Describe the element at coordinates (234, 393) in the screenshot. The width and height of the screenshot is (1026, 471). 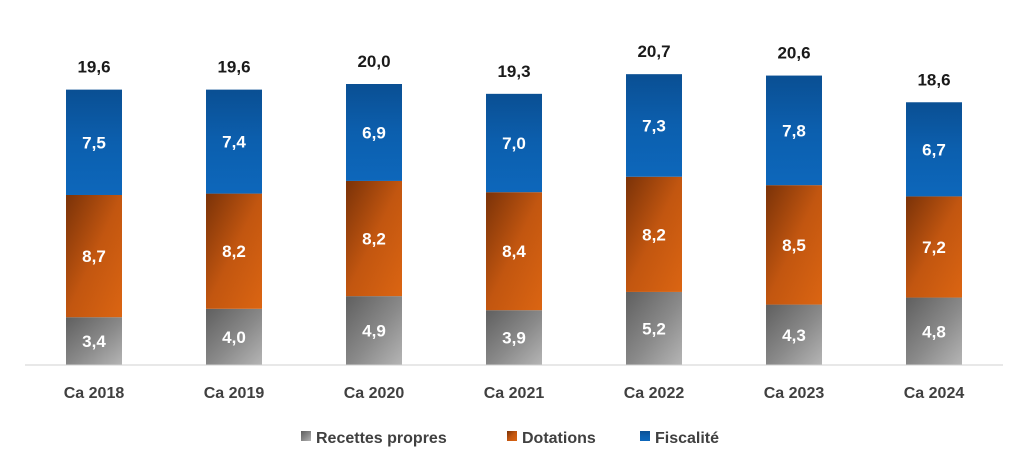
I see `x-tick-label: Ca 2019` at that location.